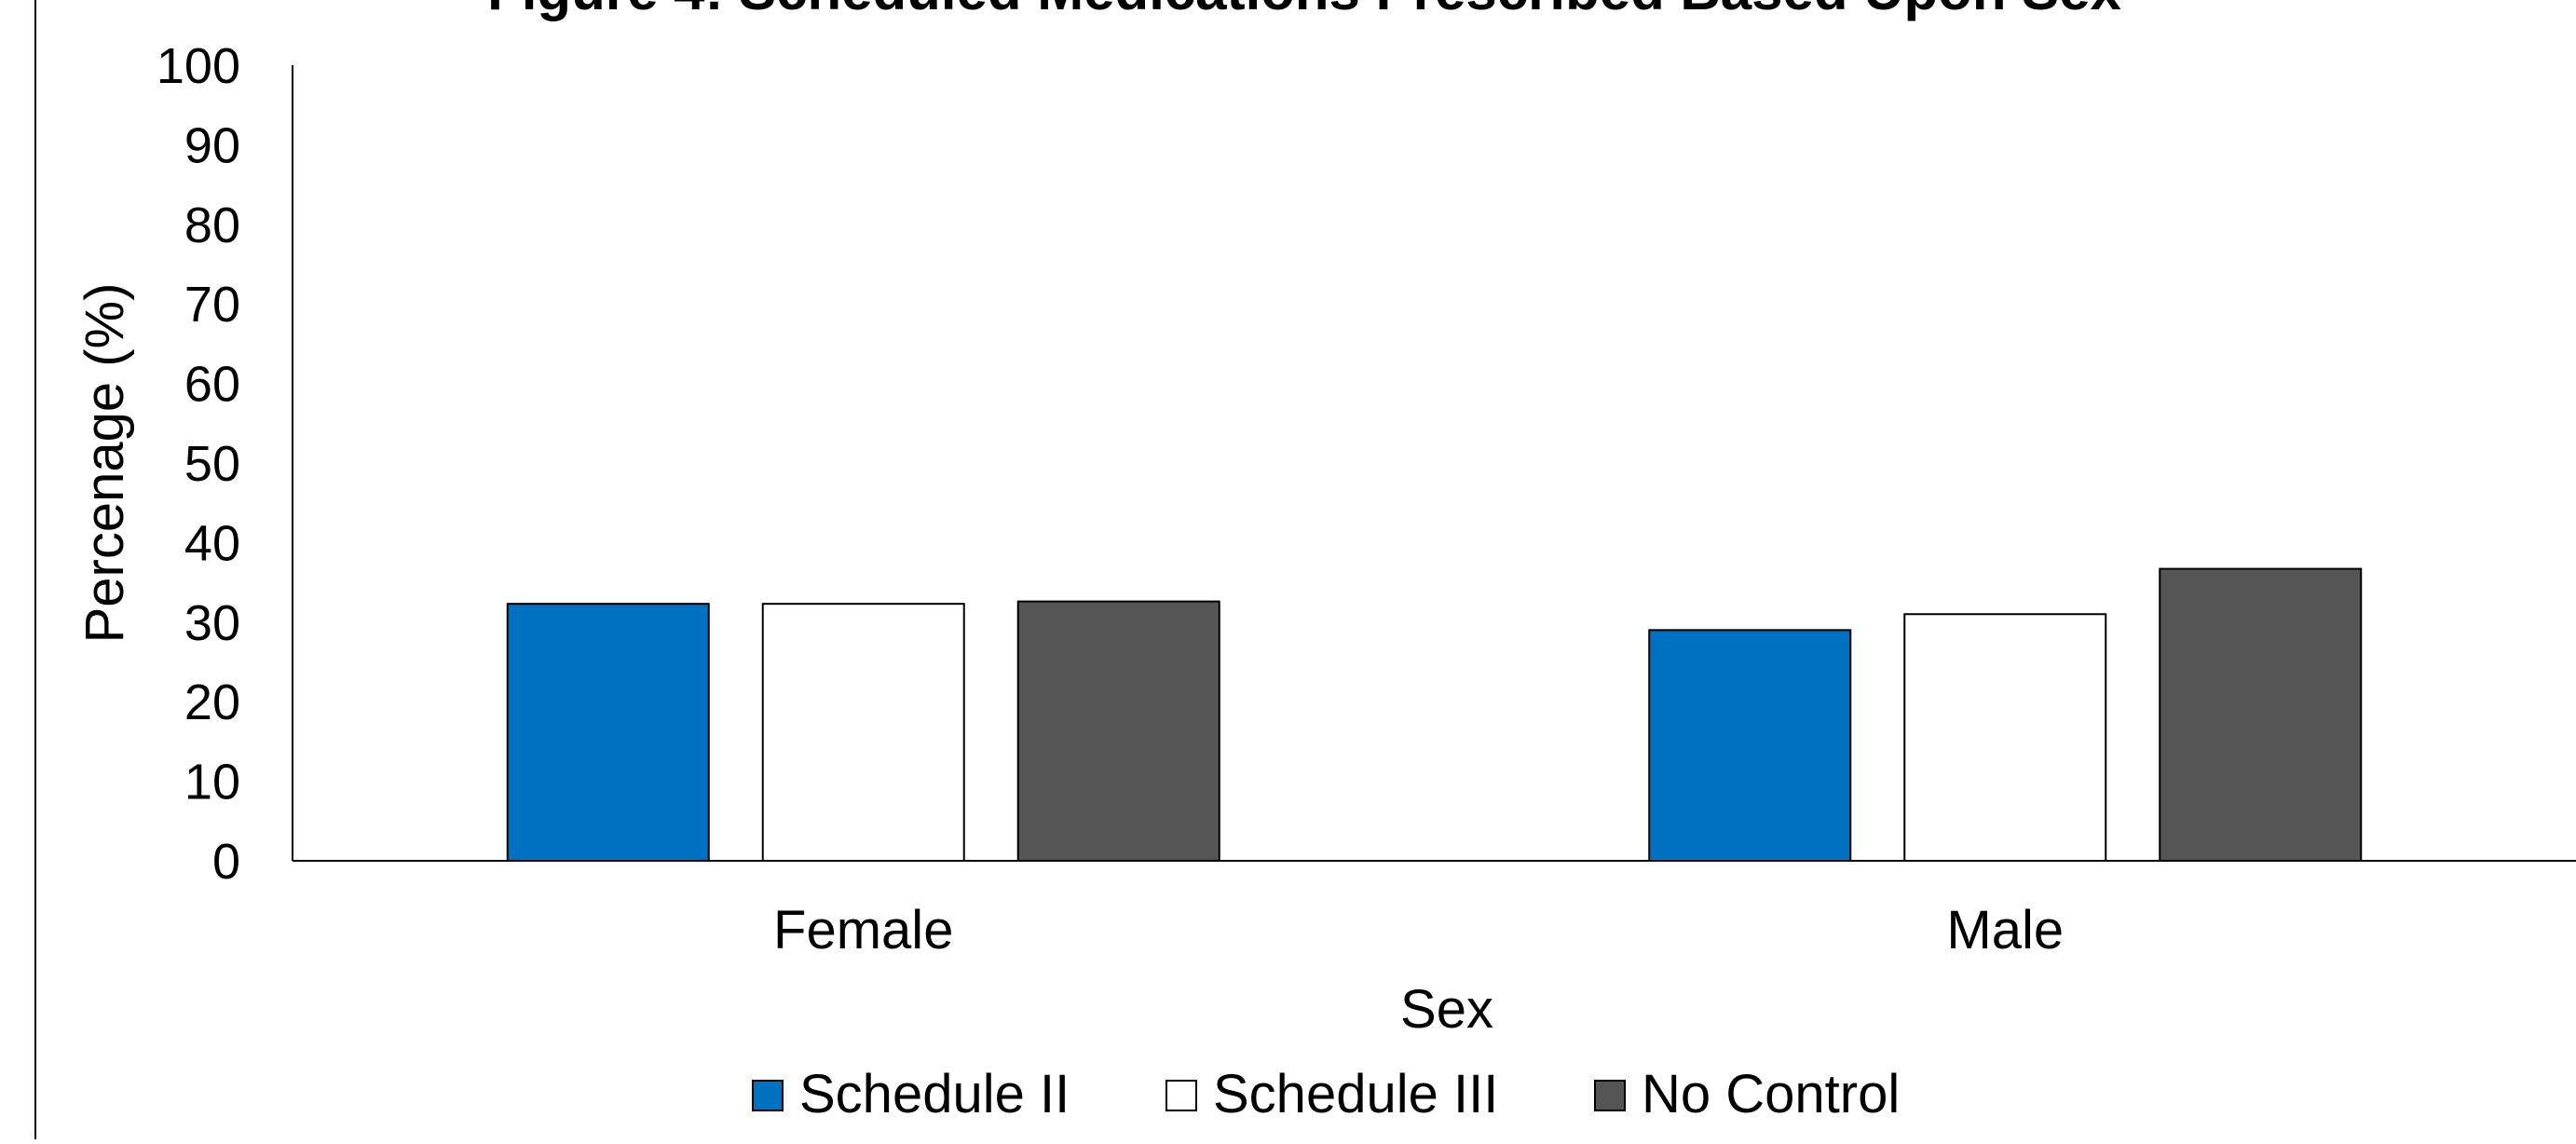  I want to click on y-tick-label: 40, so click(212, 543).